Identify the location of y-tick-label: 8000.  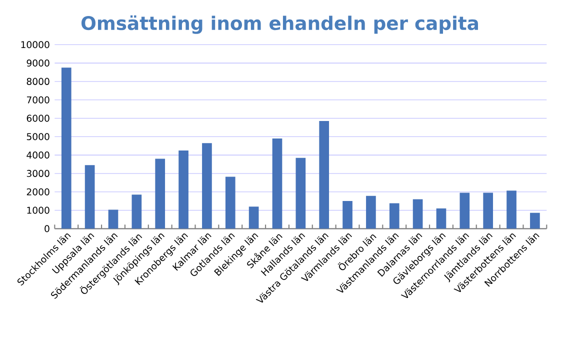
(38, 81).